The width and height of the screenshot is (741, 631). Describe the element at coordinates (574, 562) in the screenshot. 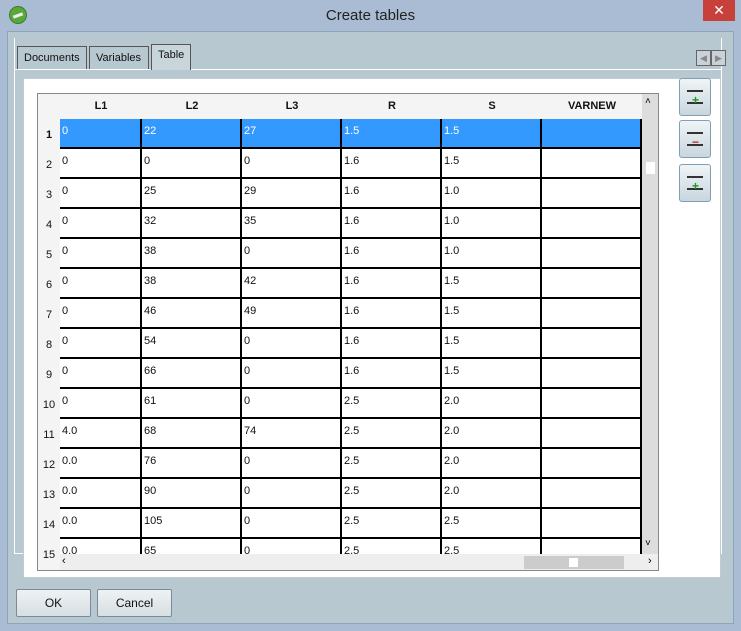

I see `hscroll-thumb` at that location.